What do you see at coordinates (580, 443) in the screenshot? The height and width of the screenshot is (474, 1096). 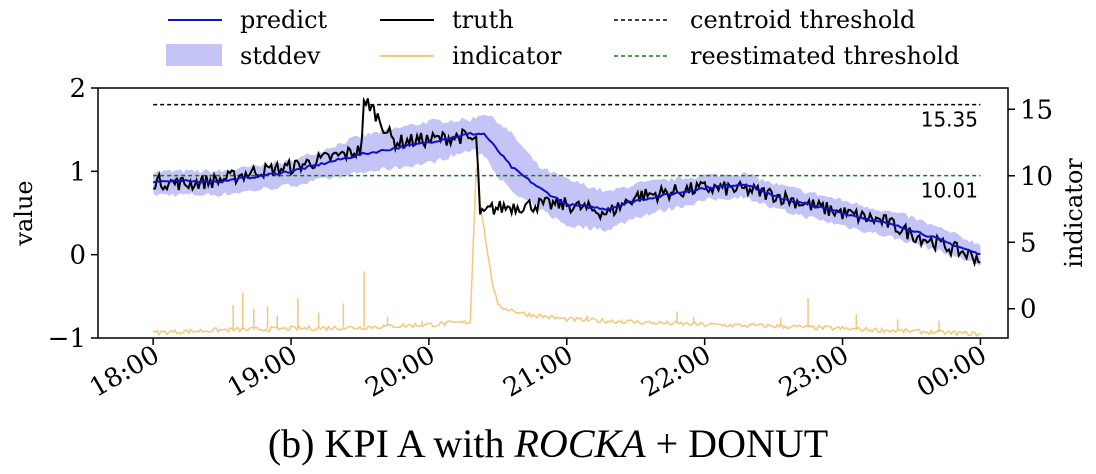 I see `caption-italic: ROCKA` at bounding box center [580, 443].